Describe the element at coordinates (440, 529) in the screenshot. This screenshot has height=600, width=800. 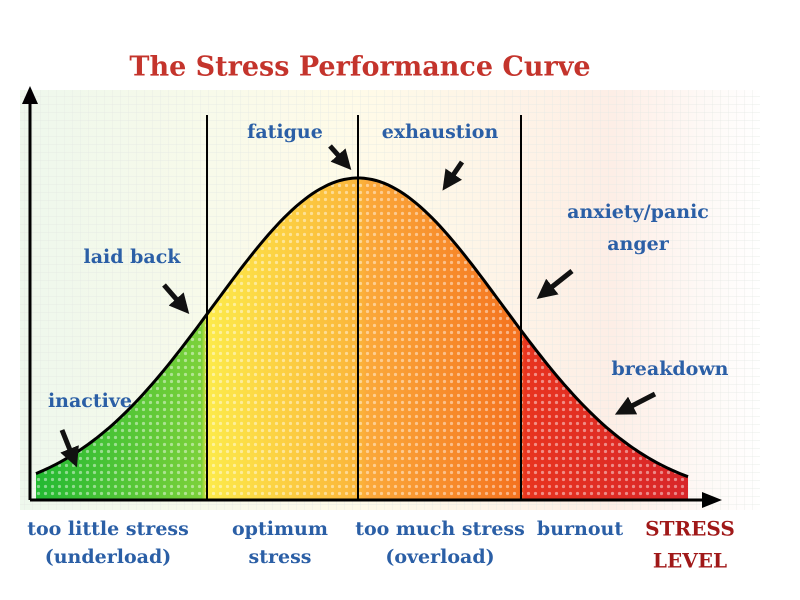
I see `zone-label: too much stress` at that location.